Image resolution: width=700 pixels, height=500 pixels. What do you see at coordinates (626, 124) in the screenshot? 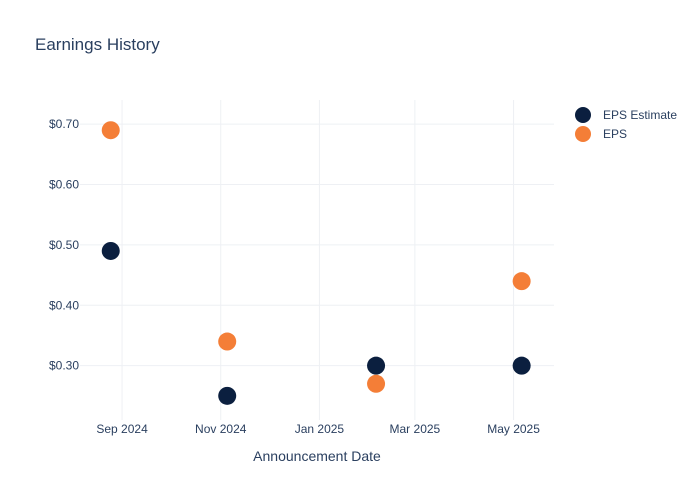
I see `legend: EPS Estimate EPS` at bounding box center [626, 124].